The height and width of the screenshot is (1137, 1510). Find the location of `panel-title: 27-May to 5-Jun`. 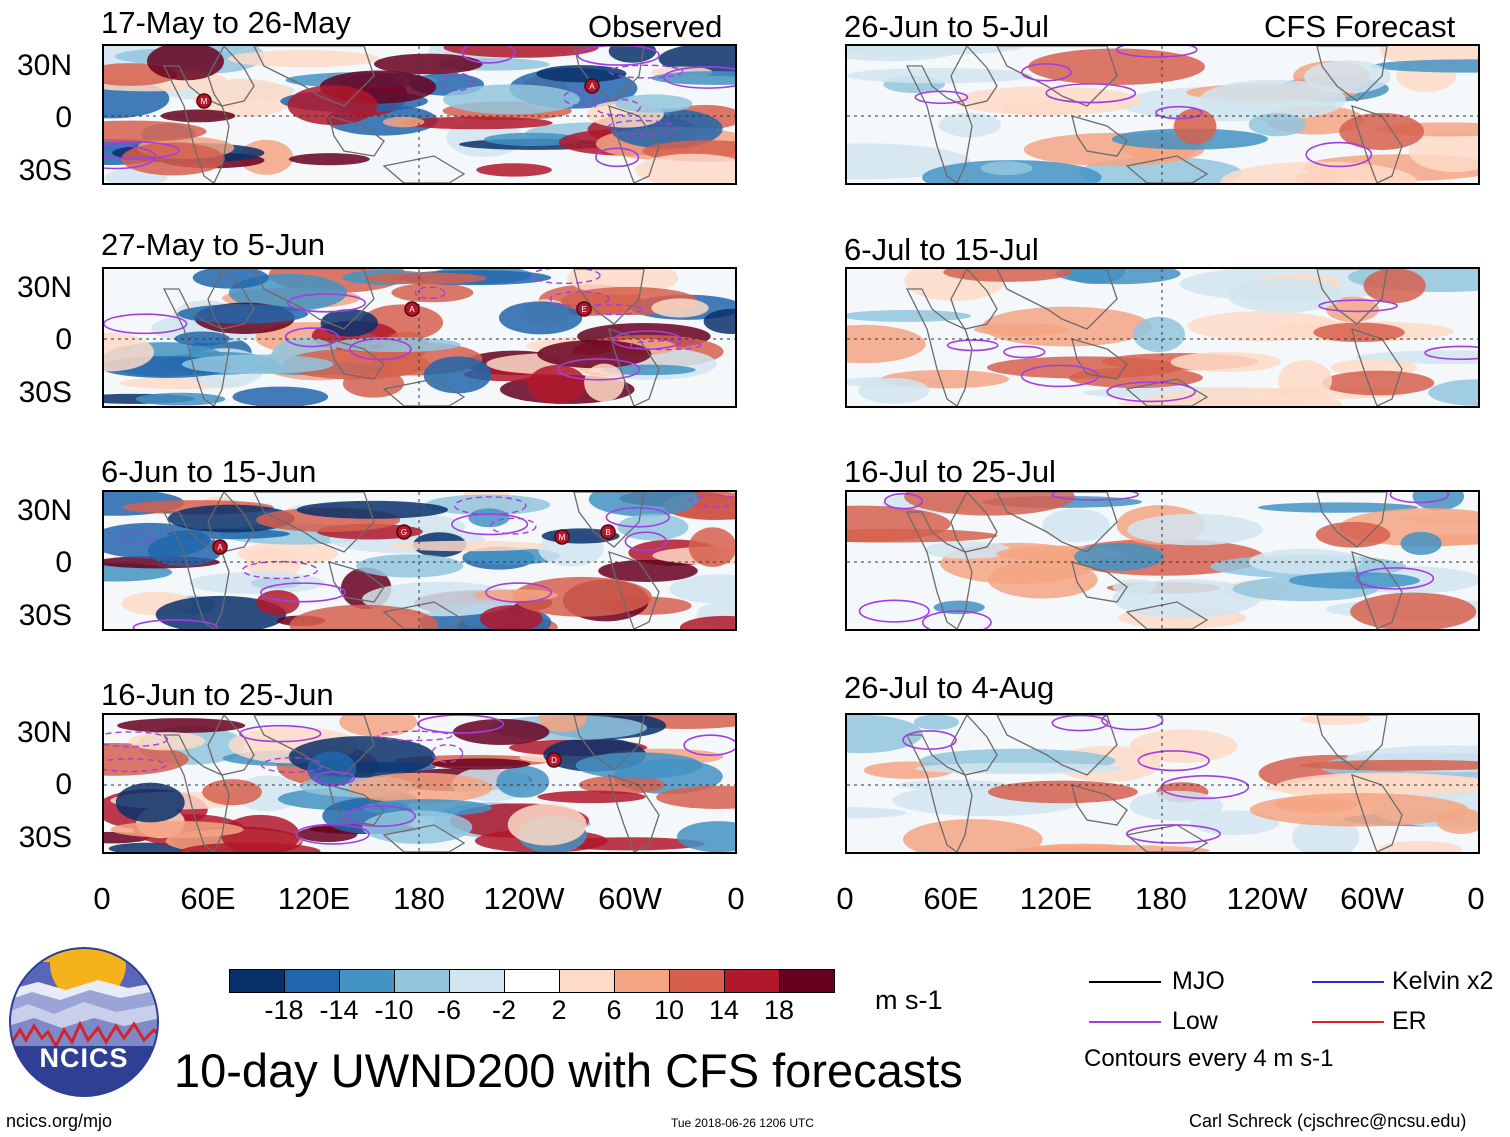

panel-title: 27-May to 5-Jun is located at coordinates (213, 244).